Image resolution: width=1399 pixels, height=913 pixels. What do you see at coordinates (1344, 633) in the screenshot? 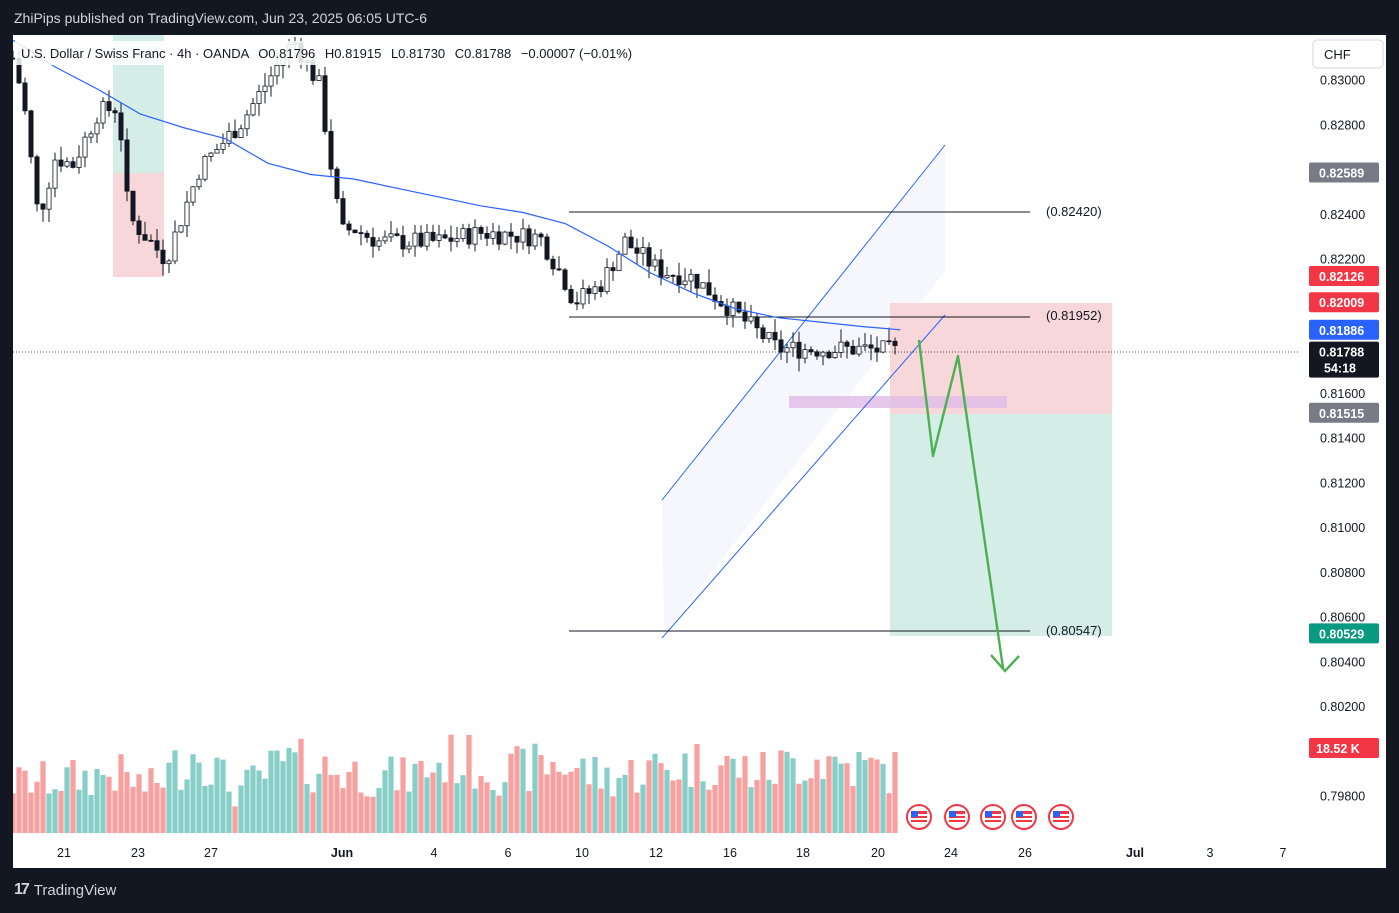
I see `price-tag: 0.80529` at bounding box center [1344, 633].